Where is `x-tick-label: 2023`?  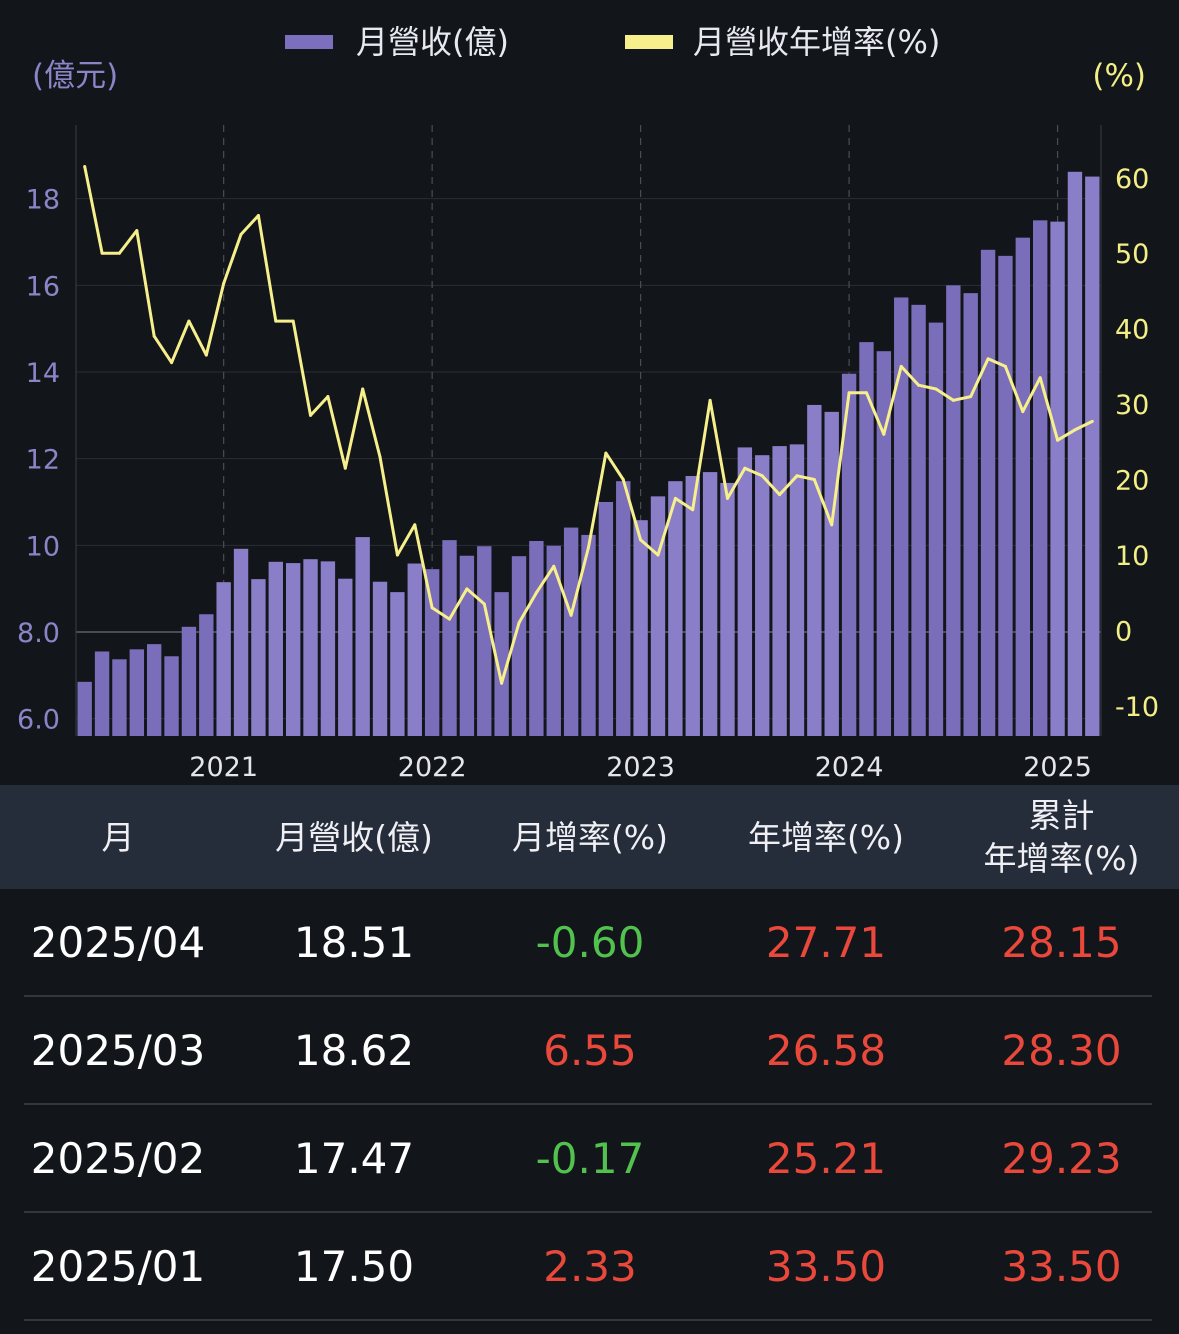
x-tick-label: 2023 is located at coordinates (640, 767).